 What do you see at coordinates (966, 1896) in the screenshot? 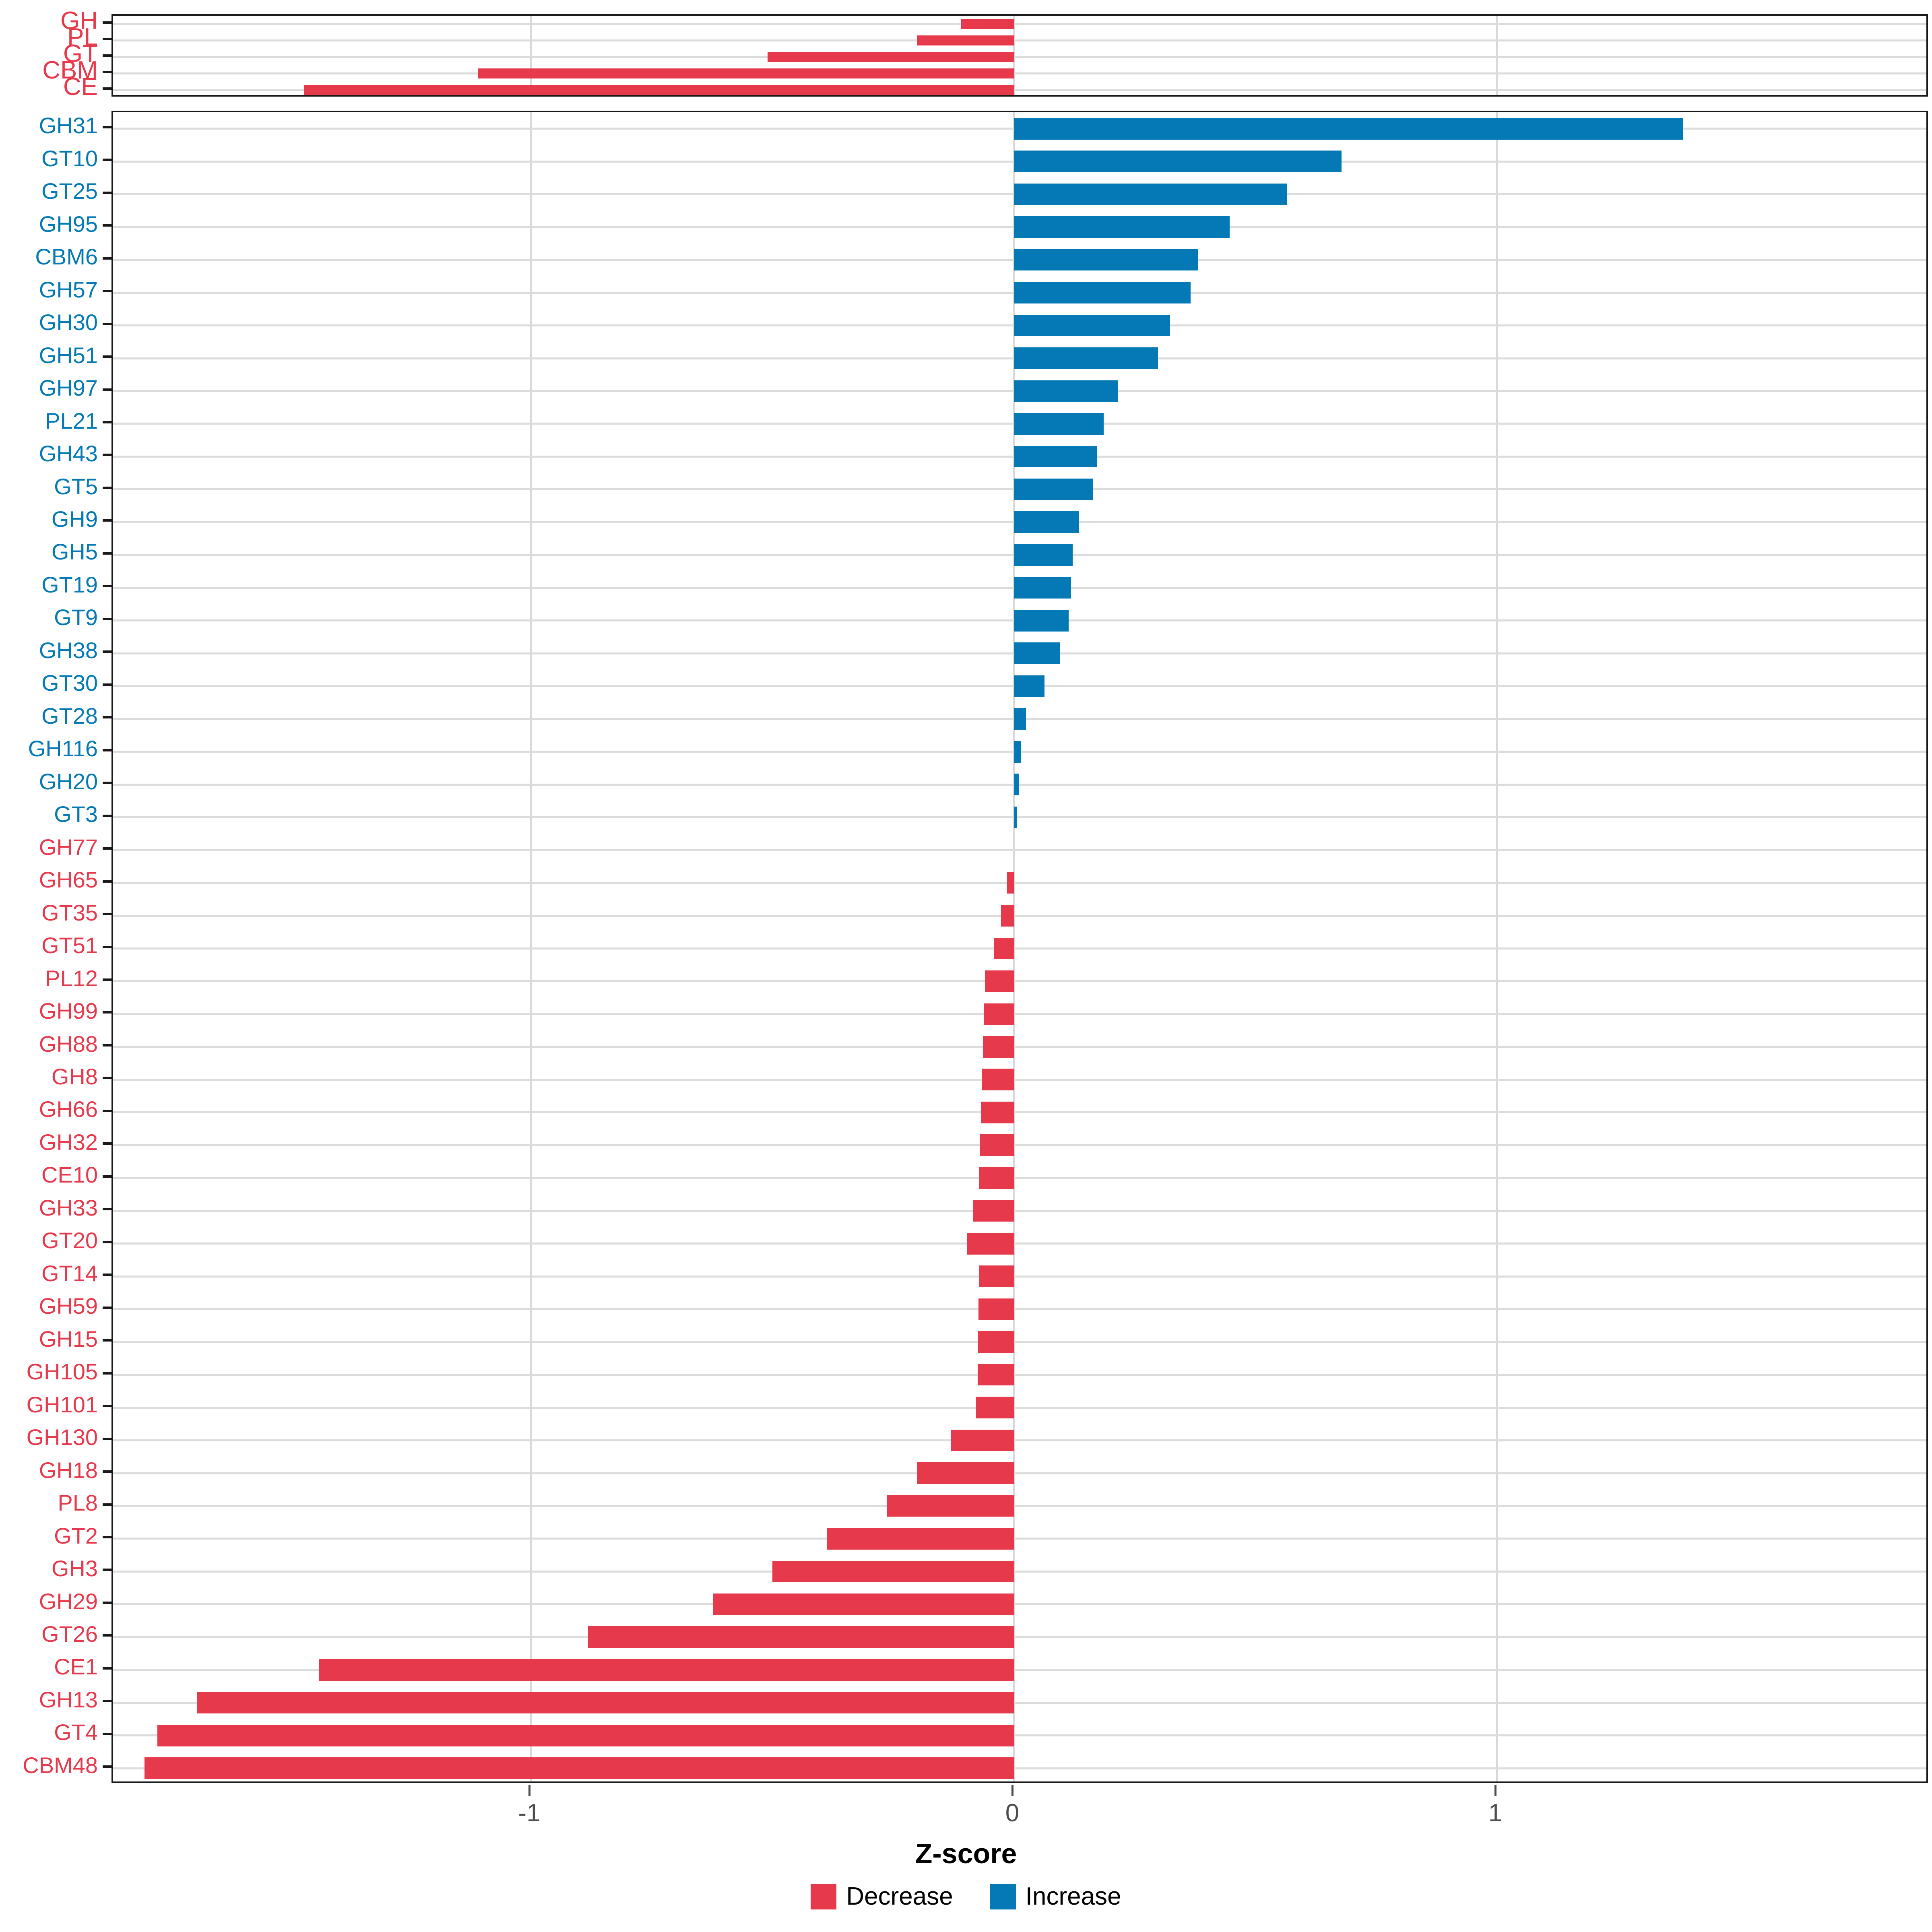
I see `legend: Decrease Increase` at bounding box center [966, 1896].